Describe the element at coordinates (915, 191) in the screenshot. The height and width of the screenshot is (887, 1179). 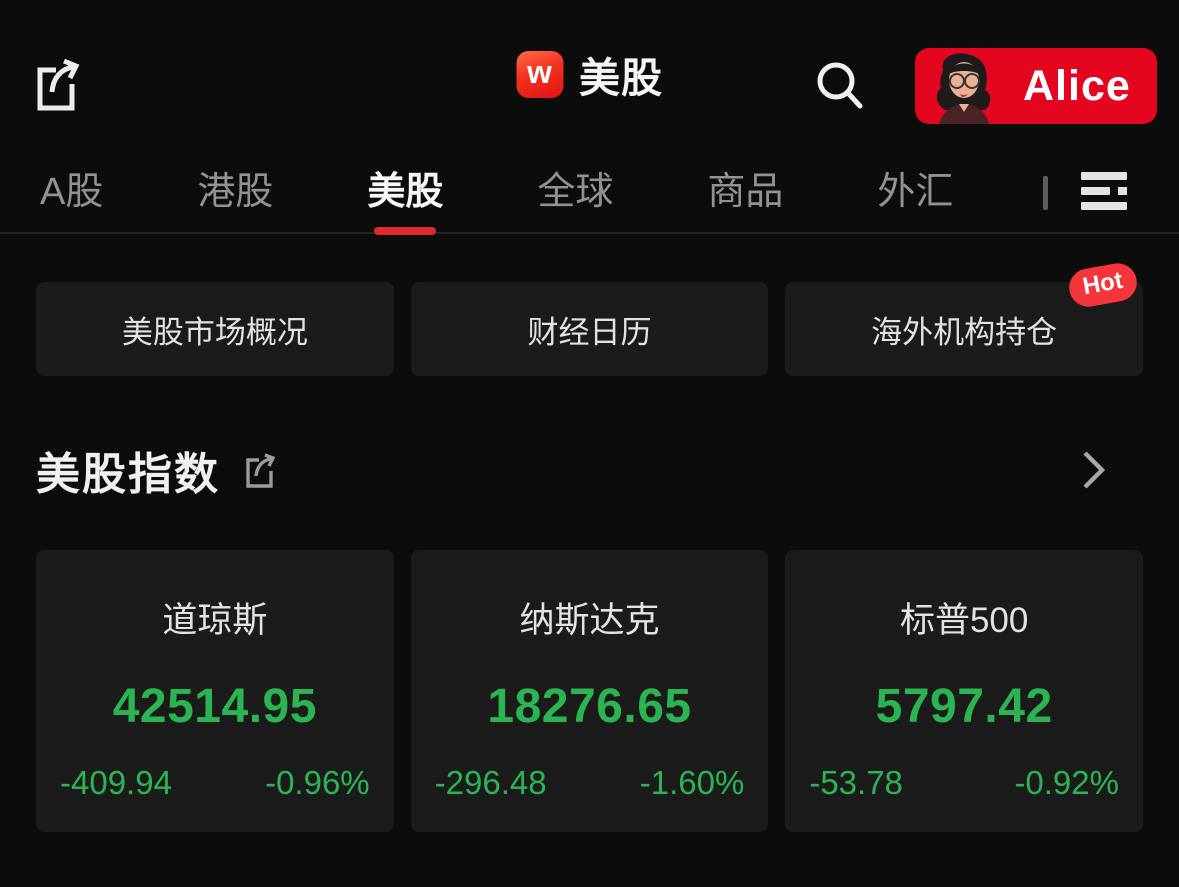
I see `tab-forex: 外汇` at that location.